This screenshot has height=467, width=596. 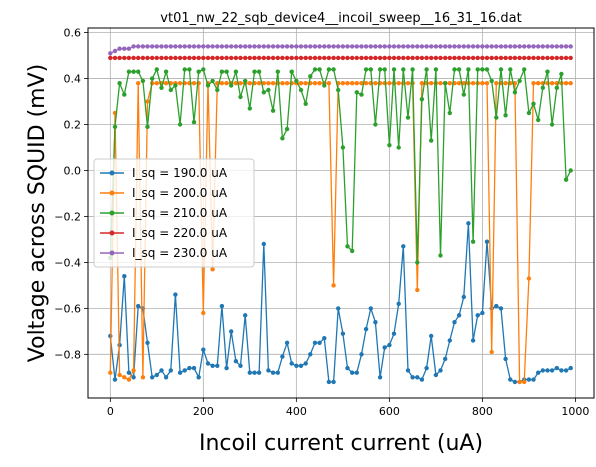 I want to click on x-tick-label: 200, so click(x=203, y=411).